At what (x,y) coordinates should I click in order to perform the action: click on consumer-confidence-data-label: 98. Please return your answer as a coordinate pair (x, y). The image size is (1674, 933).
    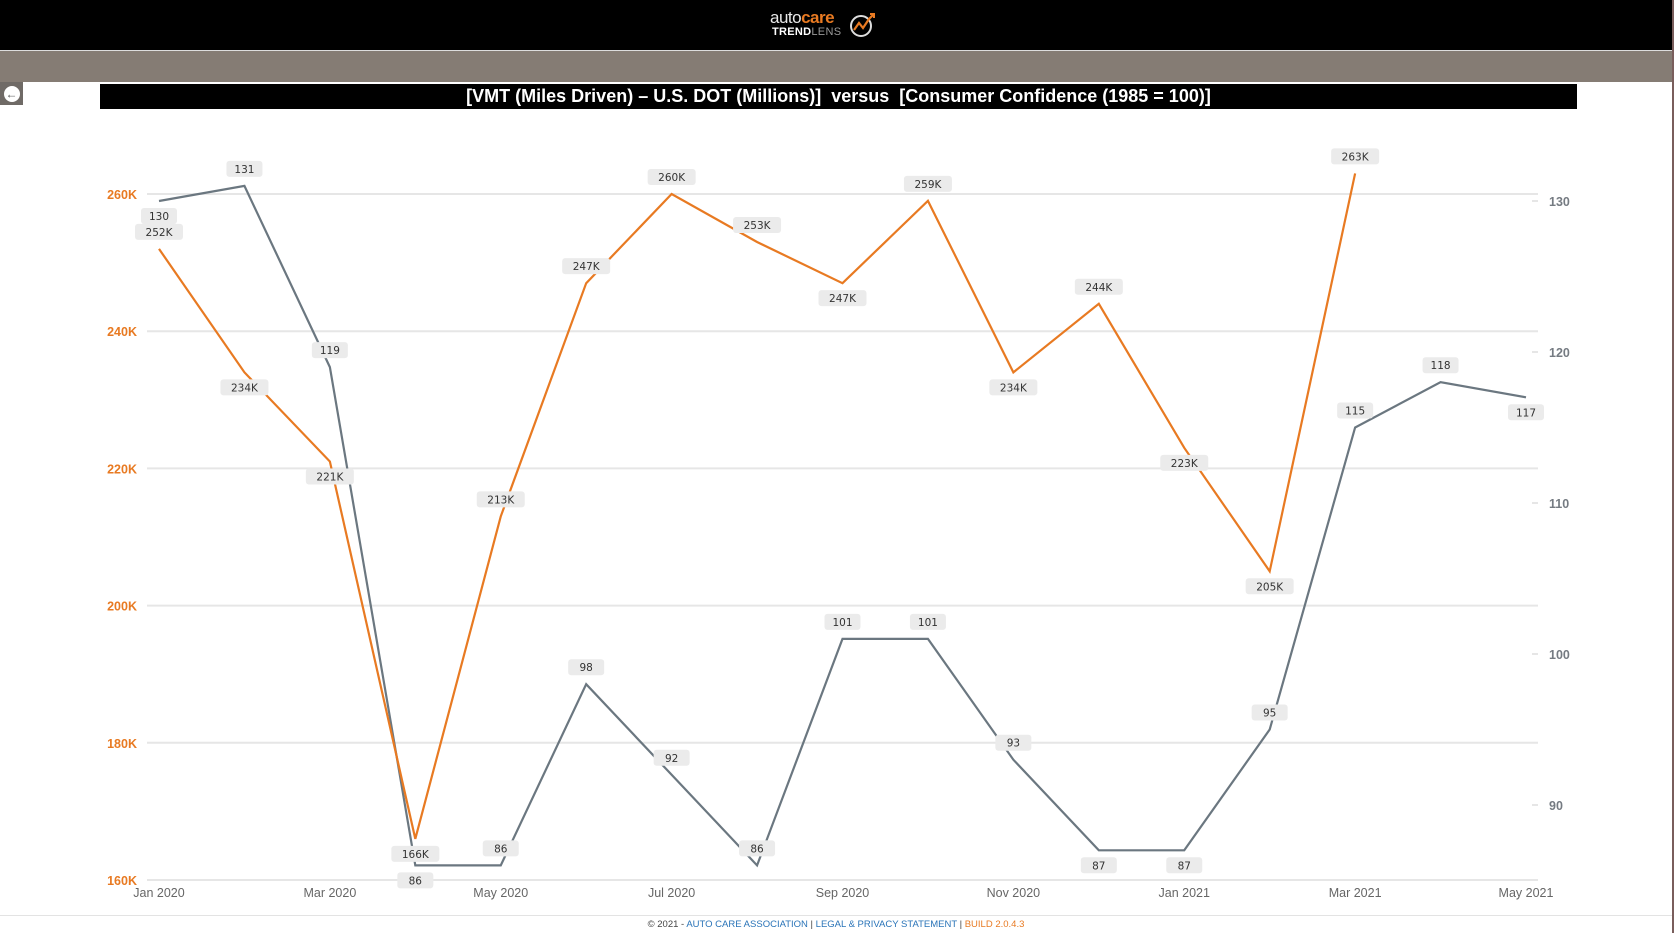
    Looking at the image, I should click on (586, 668).